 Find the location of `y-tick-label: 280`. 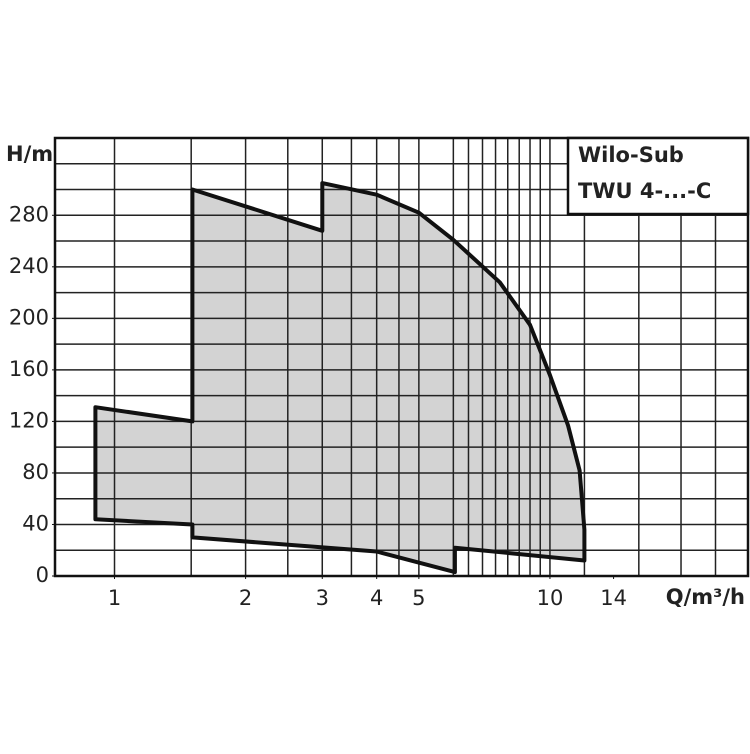

y-tick-label: 280 is located at coordinates (29, 214).